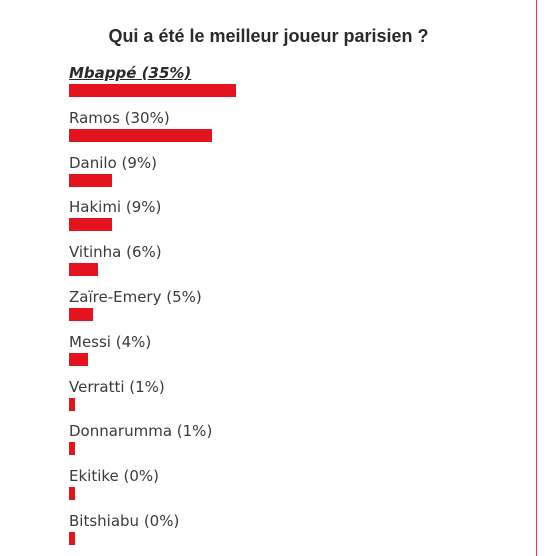  I want to click on poll-option: Donnarumma (1%), so click(299, 443).